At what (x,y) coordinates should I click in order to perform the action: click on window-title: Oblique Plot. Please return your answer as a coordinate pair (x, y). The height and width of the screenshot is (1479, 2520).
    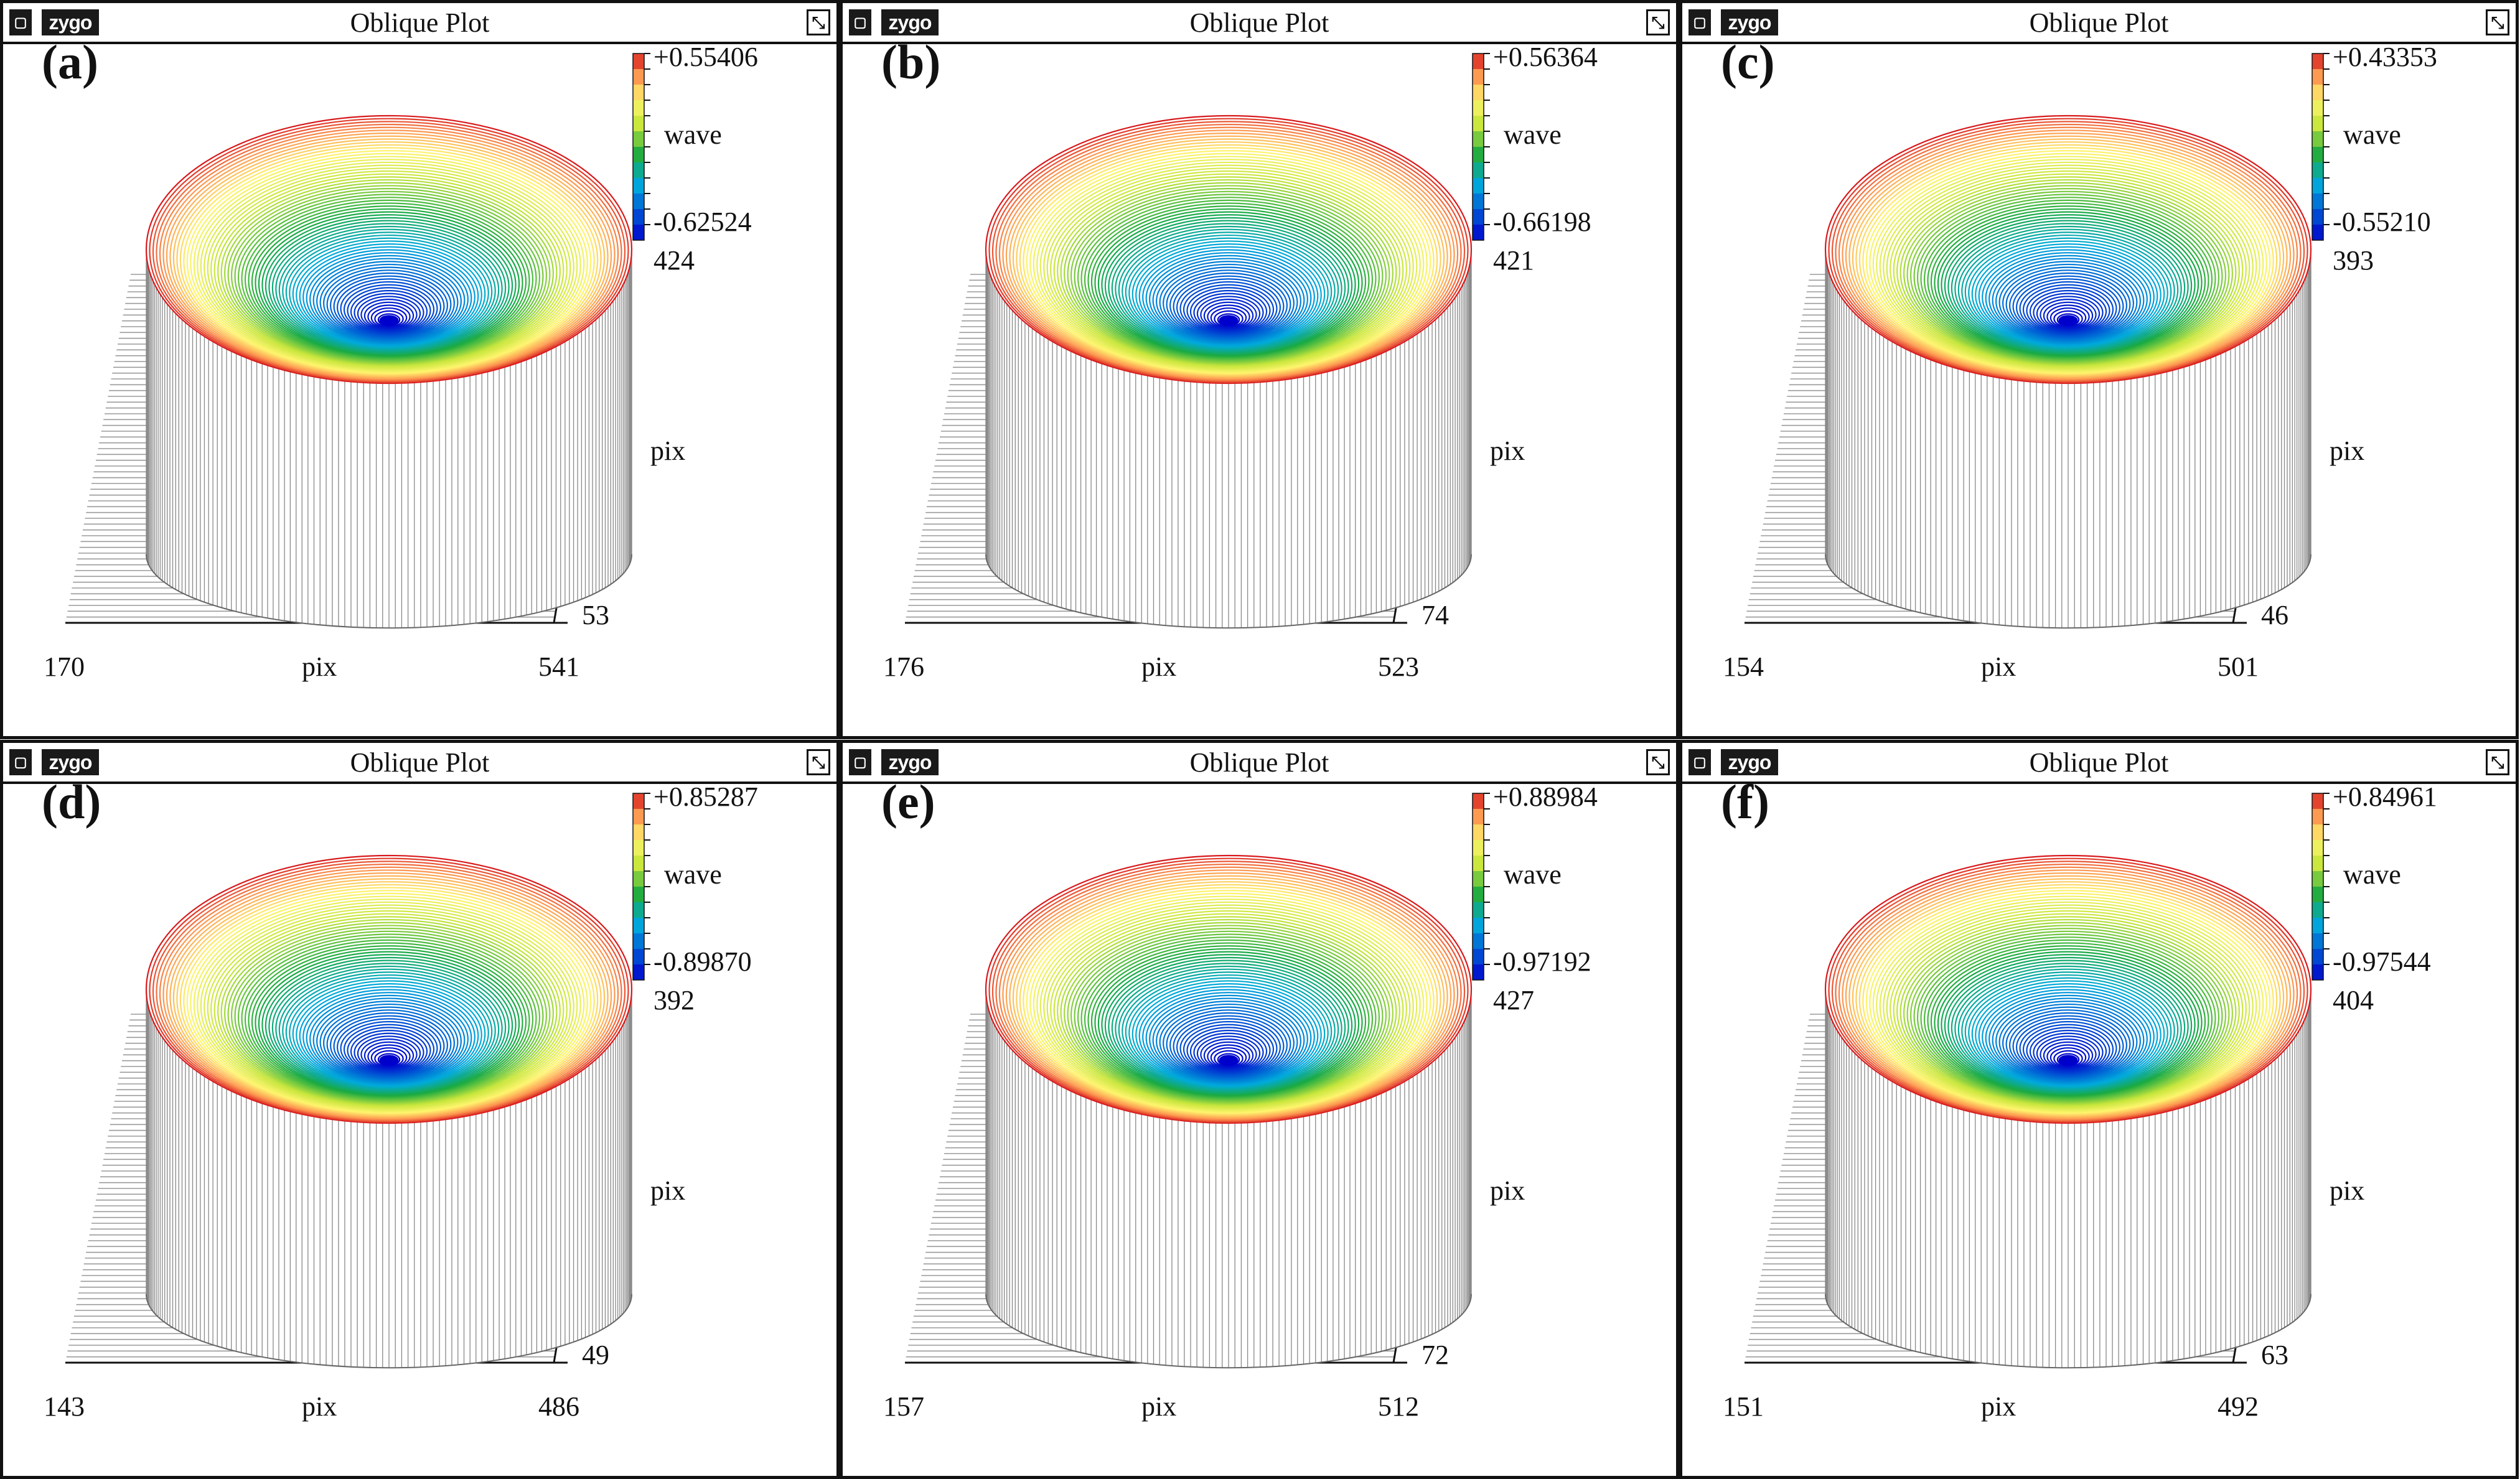
    Looking at the image, I should click on (2099, 22).